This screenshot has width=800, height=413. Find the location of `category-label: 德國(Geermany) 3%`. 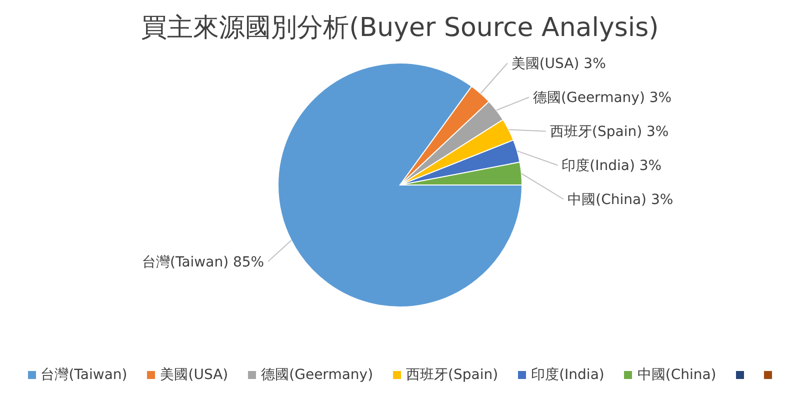

category-label: 德國(Geermany) 3% is located at coordinates (602, 98).